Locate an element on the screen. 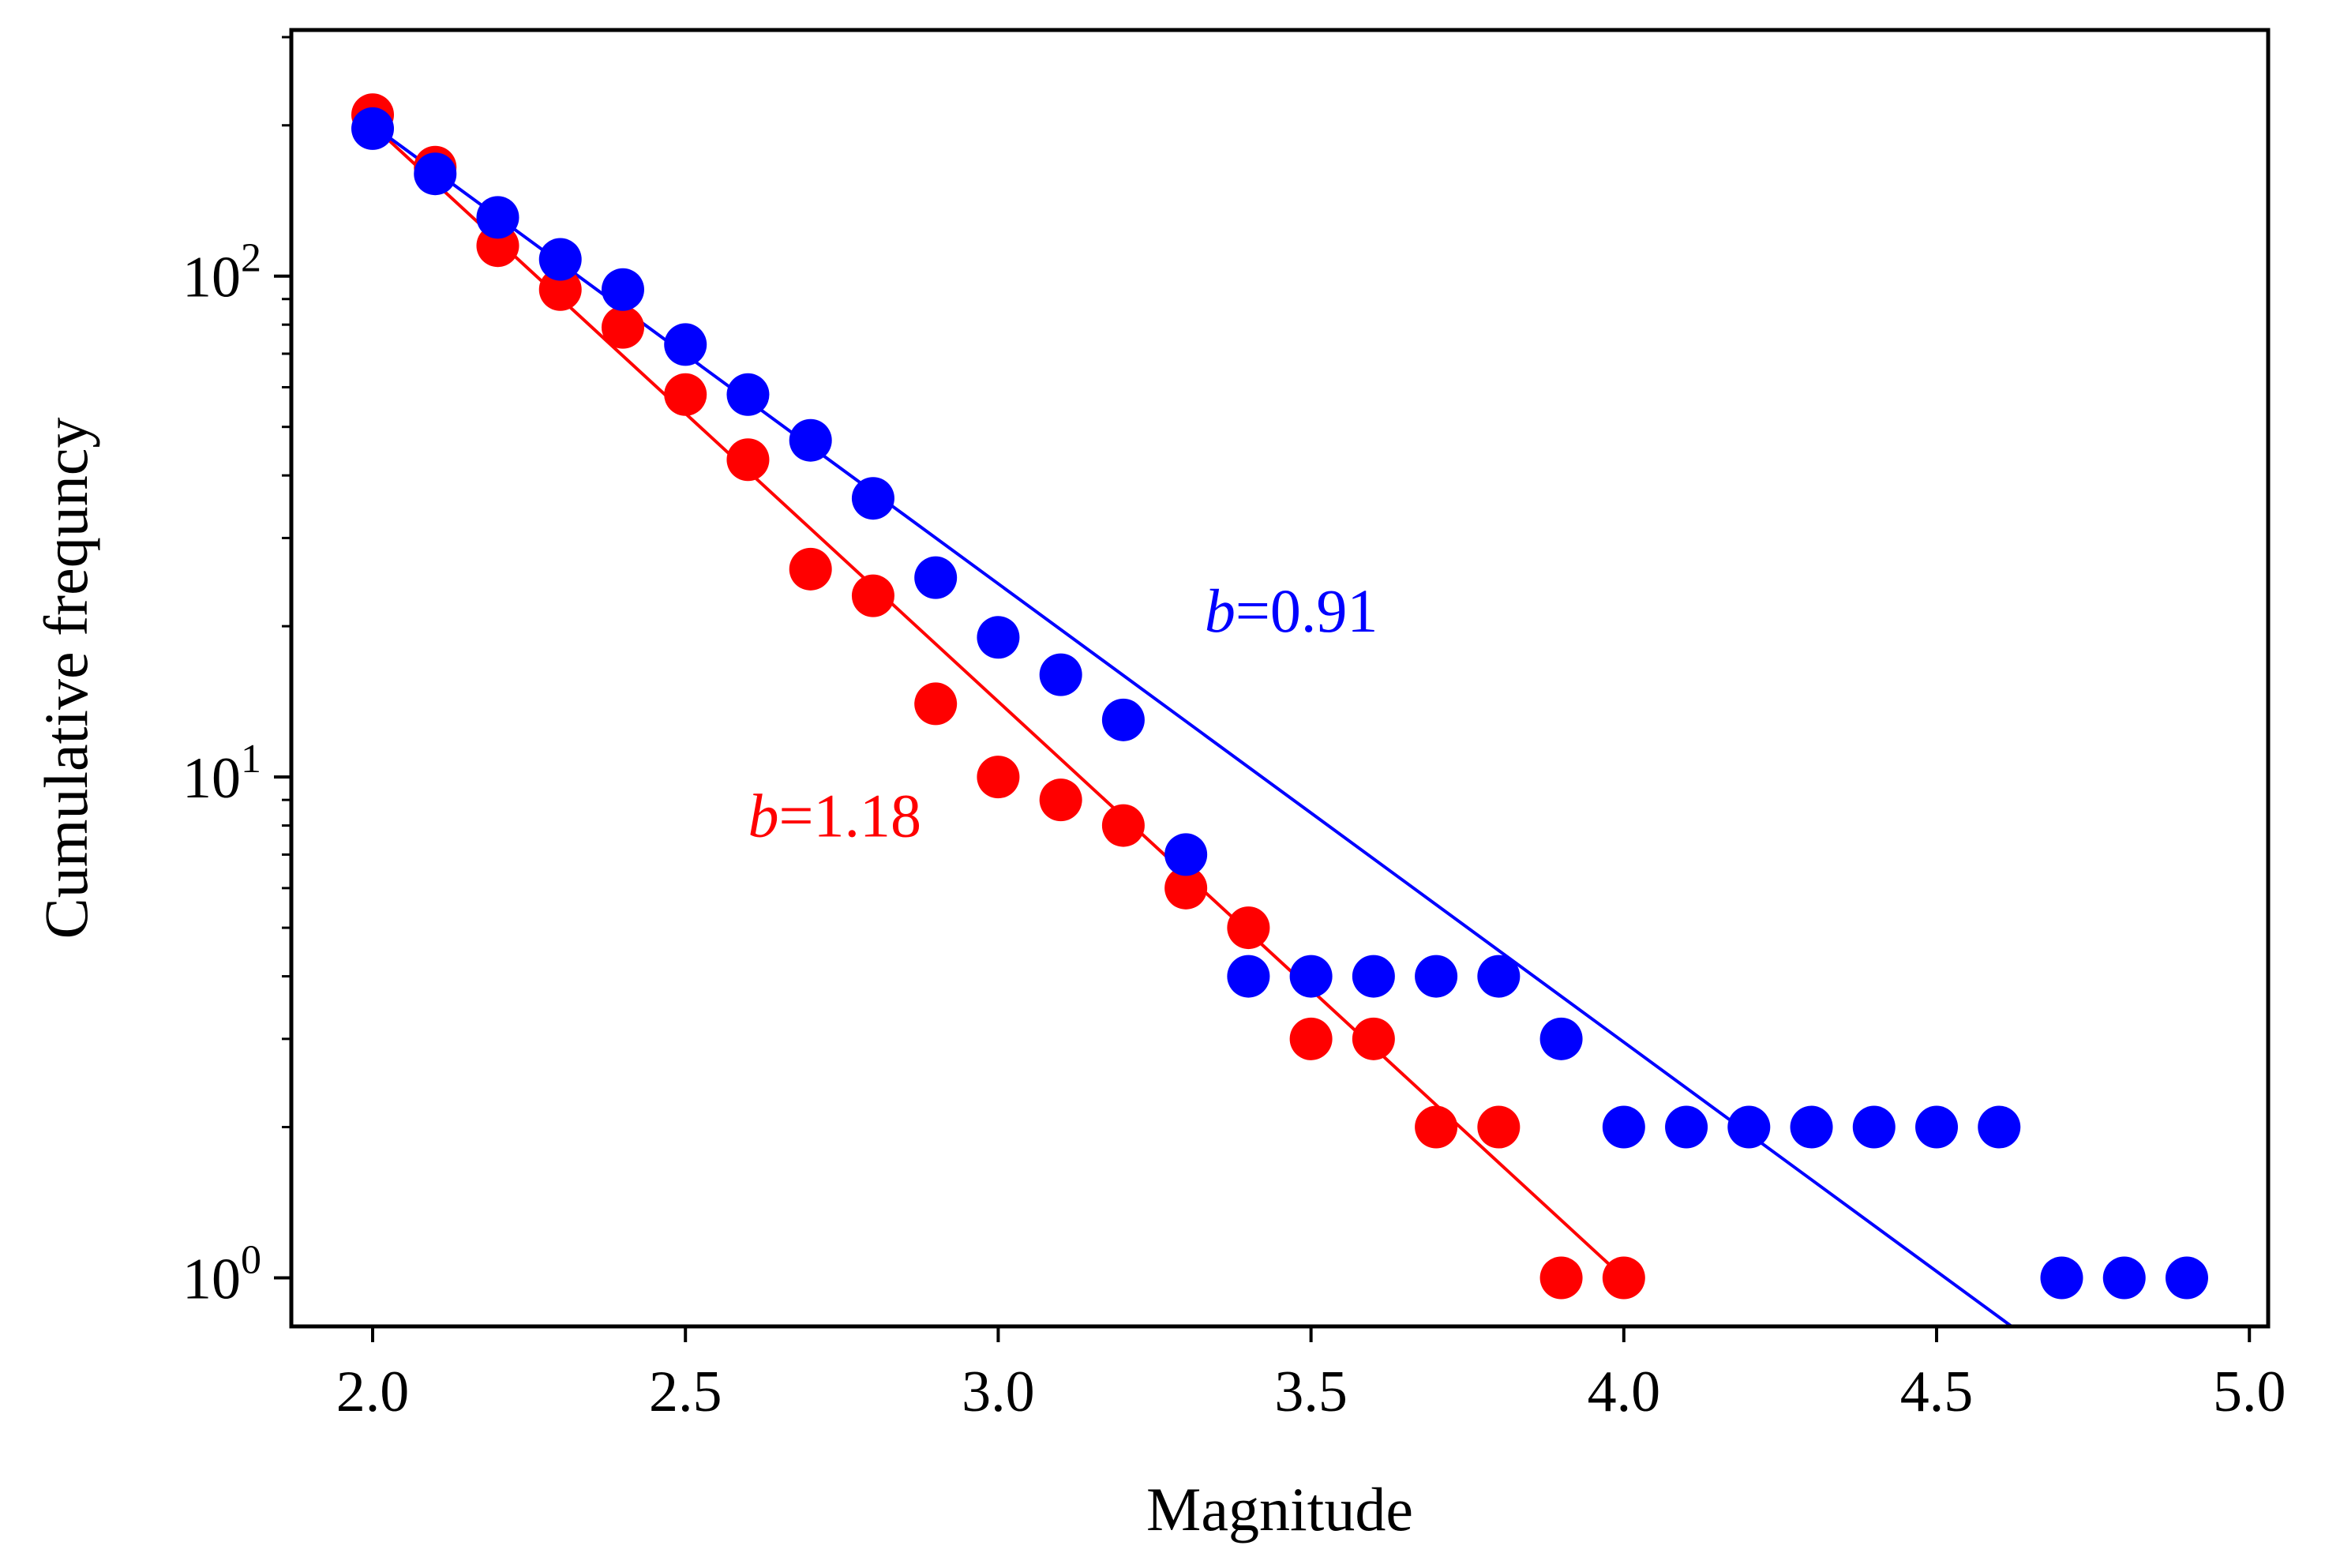 Image resolution: width=2340 pixels, height=1568 pixels. x-tick-label-0: 2.0 is located at coordinates (373, 1392).